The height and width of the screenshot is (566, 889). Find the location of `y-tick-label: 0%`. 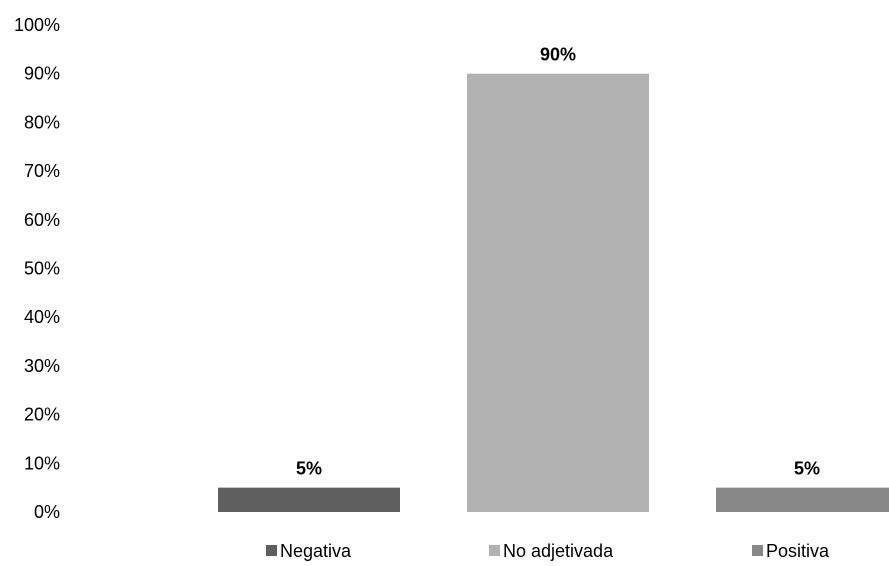

y-tick-label: 0% is located at coordinates (47, 512).